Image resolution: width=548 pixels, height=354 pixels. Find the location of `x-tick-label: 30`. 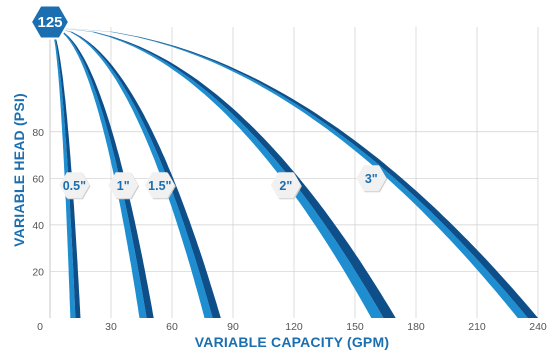

x-tick-label: 30 is located at coordinates (111, 327).